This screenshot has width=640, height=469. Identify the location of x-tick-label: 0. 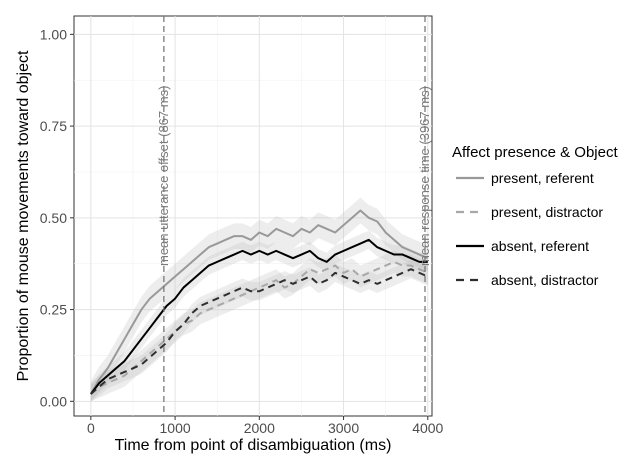
(91, 428).